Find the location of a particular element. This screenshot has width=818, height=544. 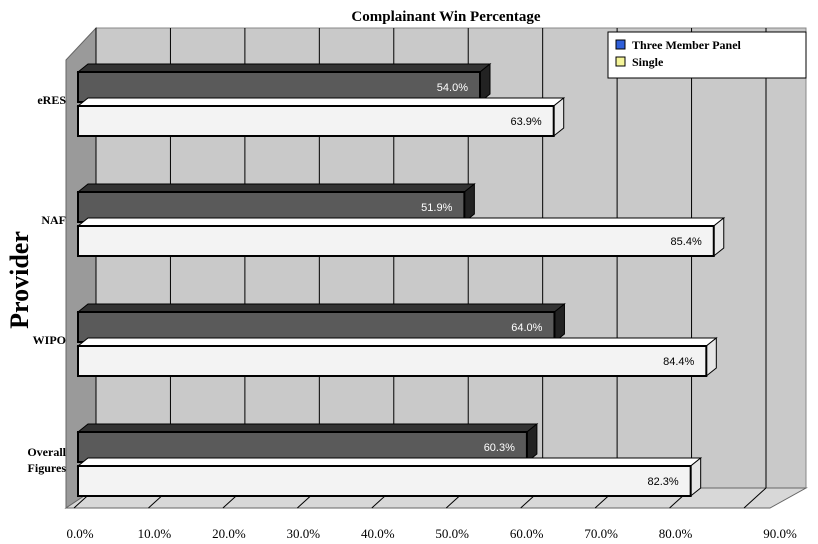

category-label: Overall Figures is located at coordinates (46, 460).